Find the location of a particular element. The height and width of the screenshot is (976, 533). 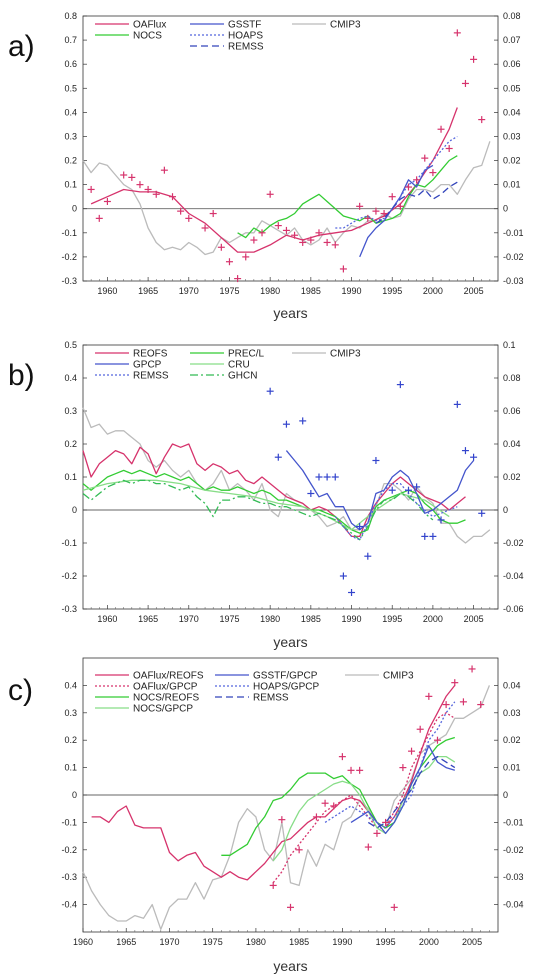

y-tick-label-right: 0.08 is located at coordinates (512, 378).